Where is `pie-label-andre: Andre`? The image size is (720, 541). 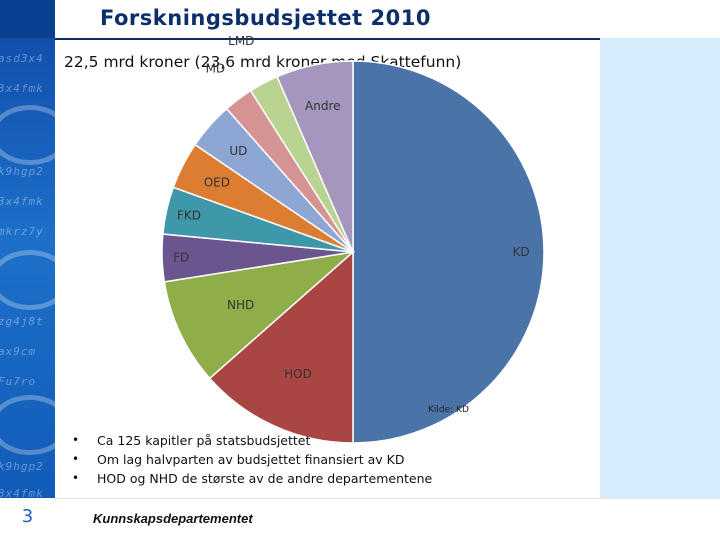 pie-label-andre: Andre is located at coordinates (322, 106).